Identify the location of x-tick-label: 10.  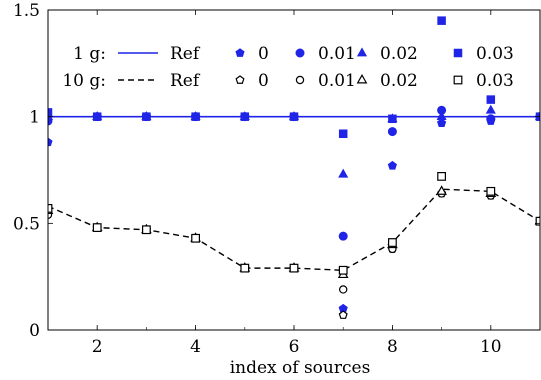
(491, 347).